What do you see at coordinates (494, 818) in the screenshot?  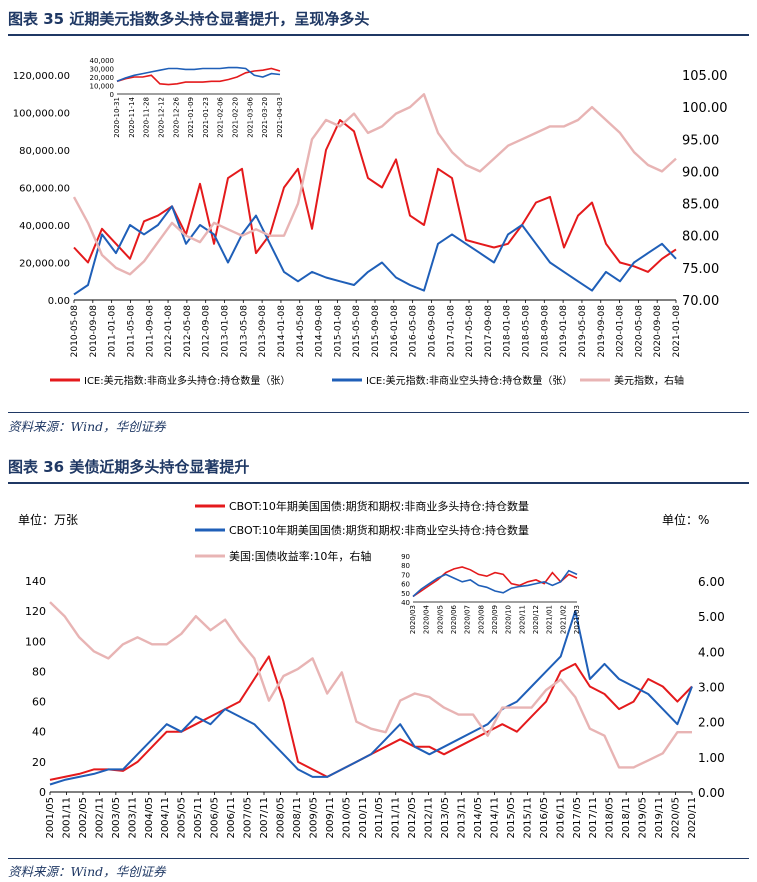 I see `x-tick-label: 2014/11` at bounding box center [494, 818].